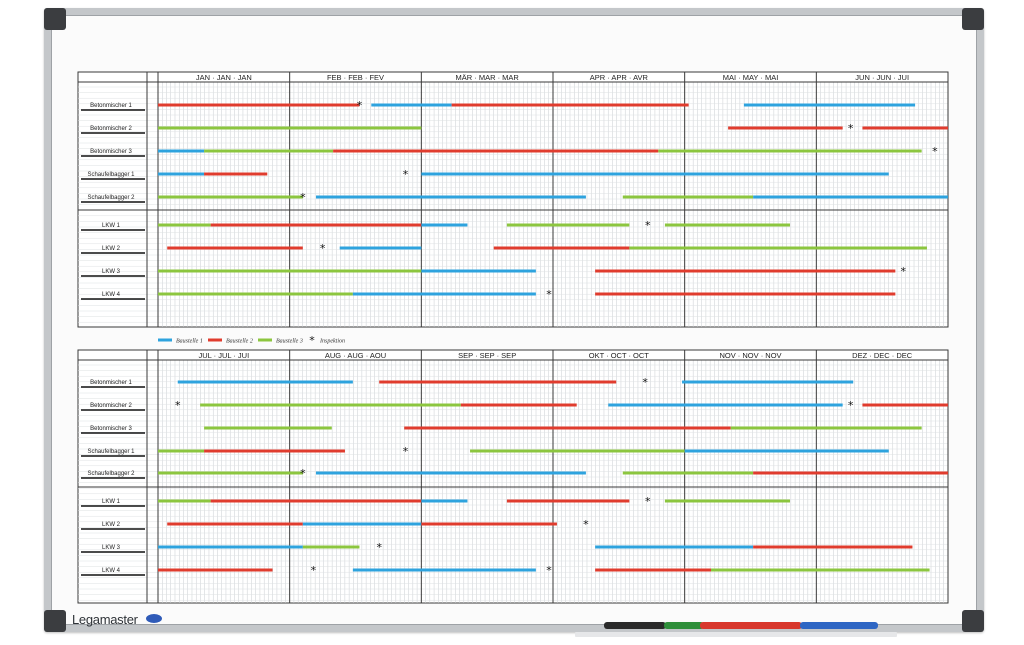  Describe the element at coordinates (882, 77) in the screenshot. I see `month-header: JUN · JUN · JUI` at that location.